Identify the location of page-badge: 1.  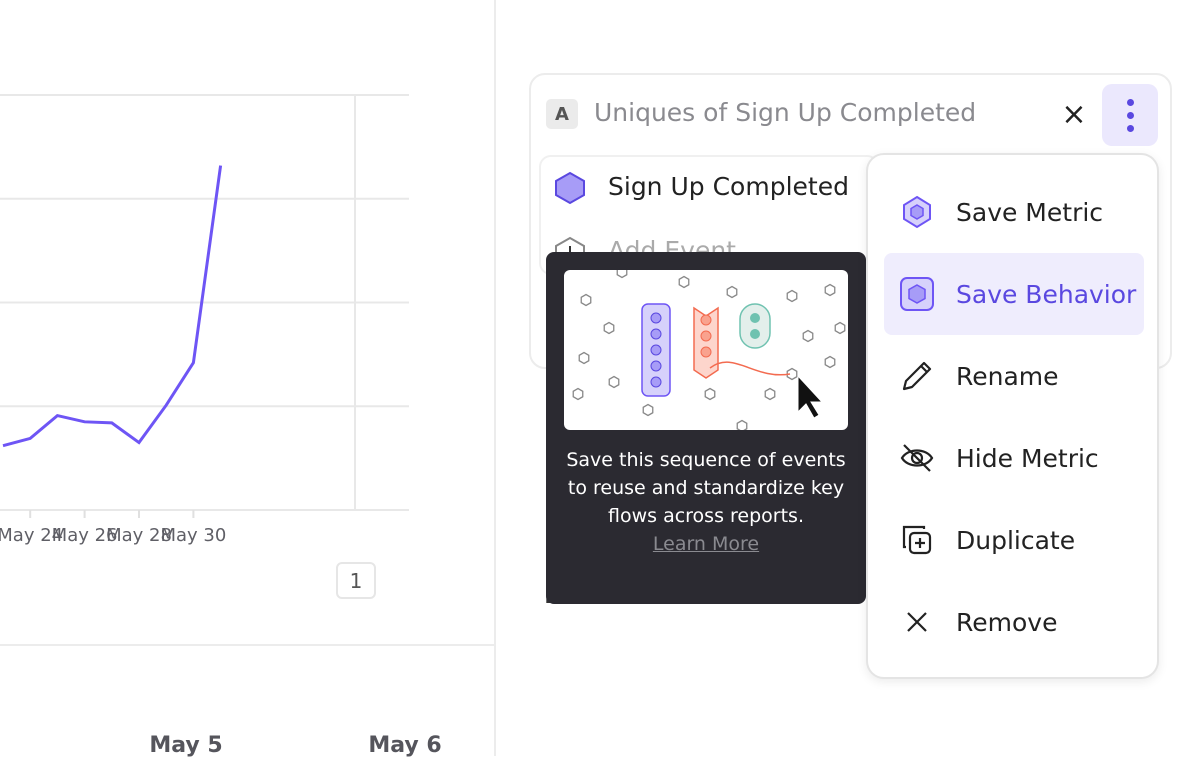
(356, 580).